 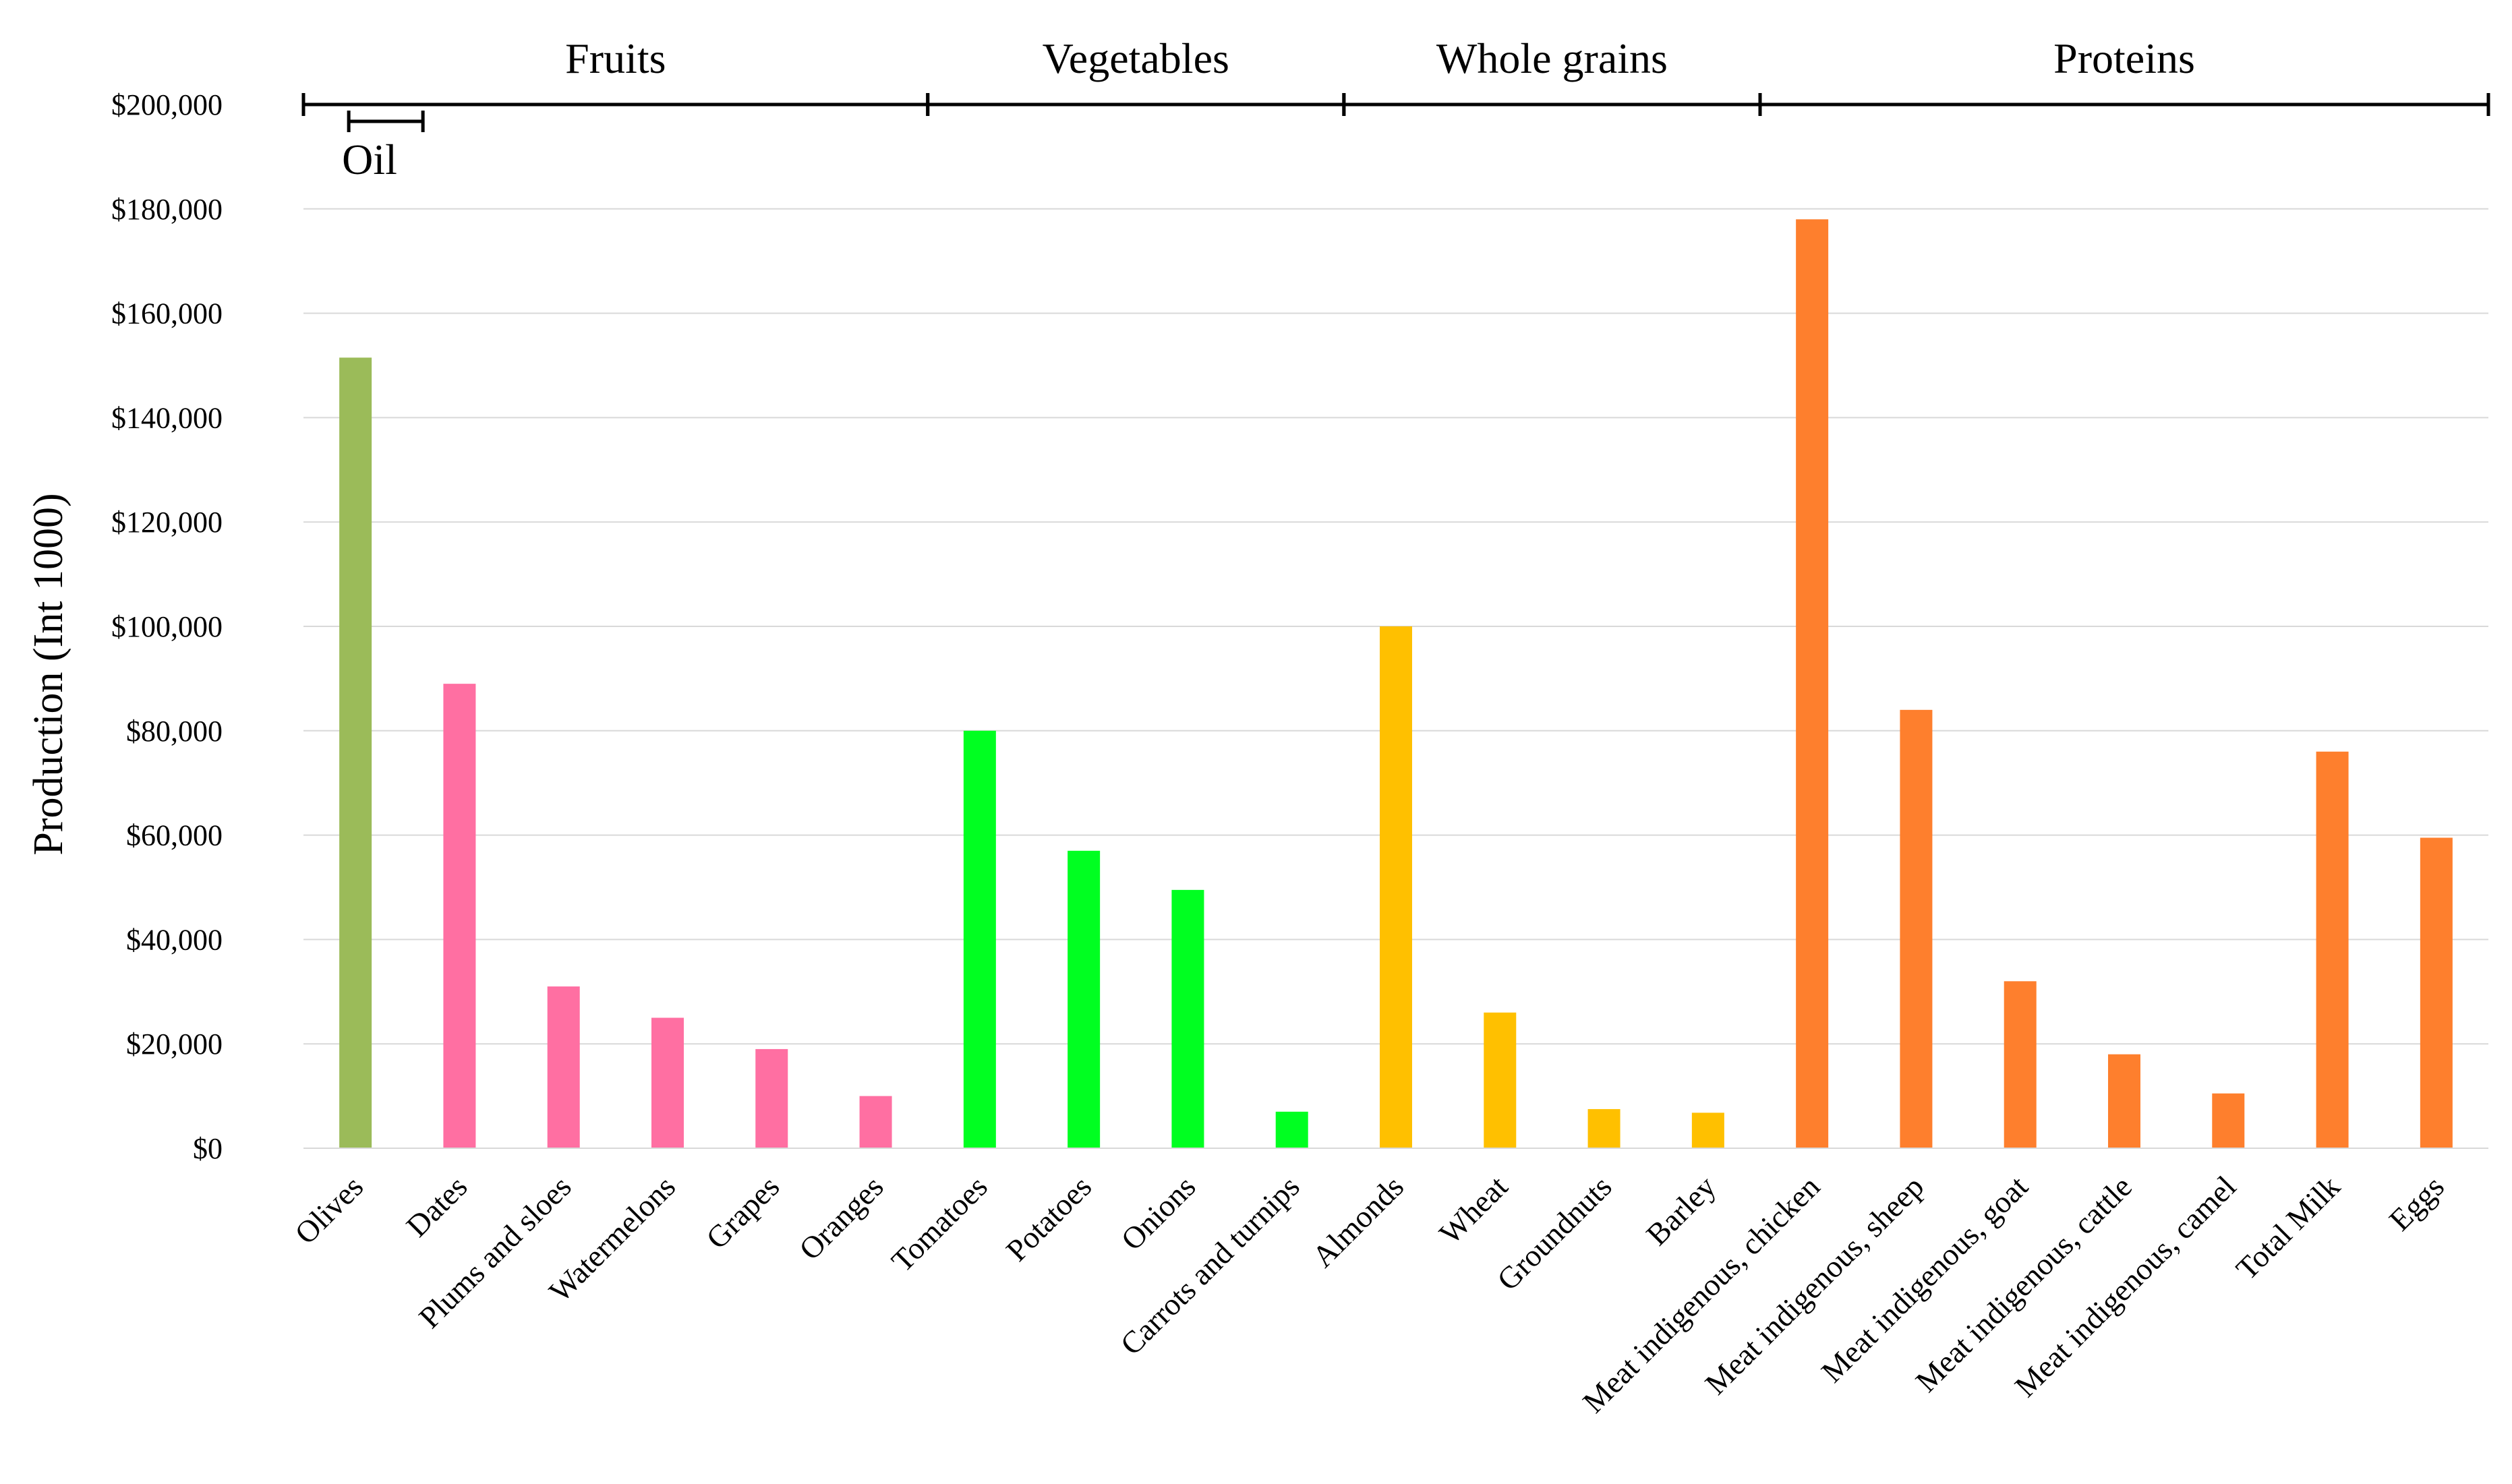 What do you see at coordinates (1358, 1221) in the screenshot?
I see `category-label: Almonds` at bounding box center [1358, 1221].